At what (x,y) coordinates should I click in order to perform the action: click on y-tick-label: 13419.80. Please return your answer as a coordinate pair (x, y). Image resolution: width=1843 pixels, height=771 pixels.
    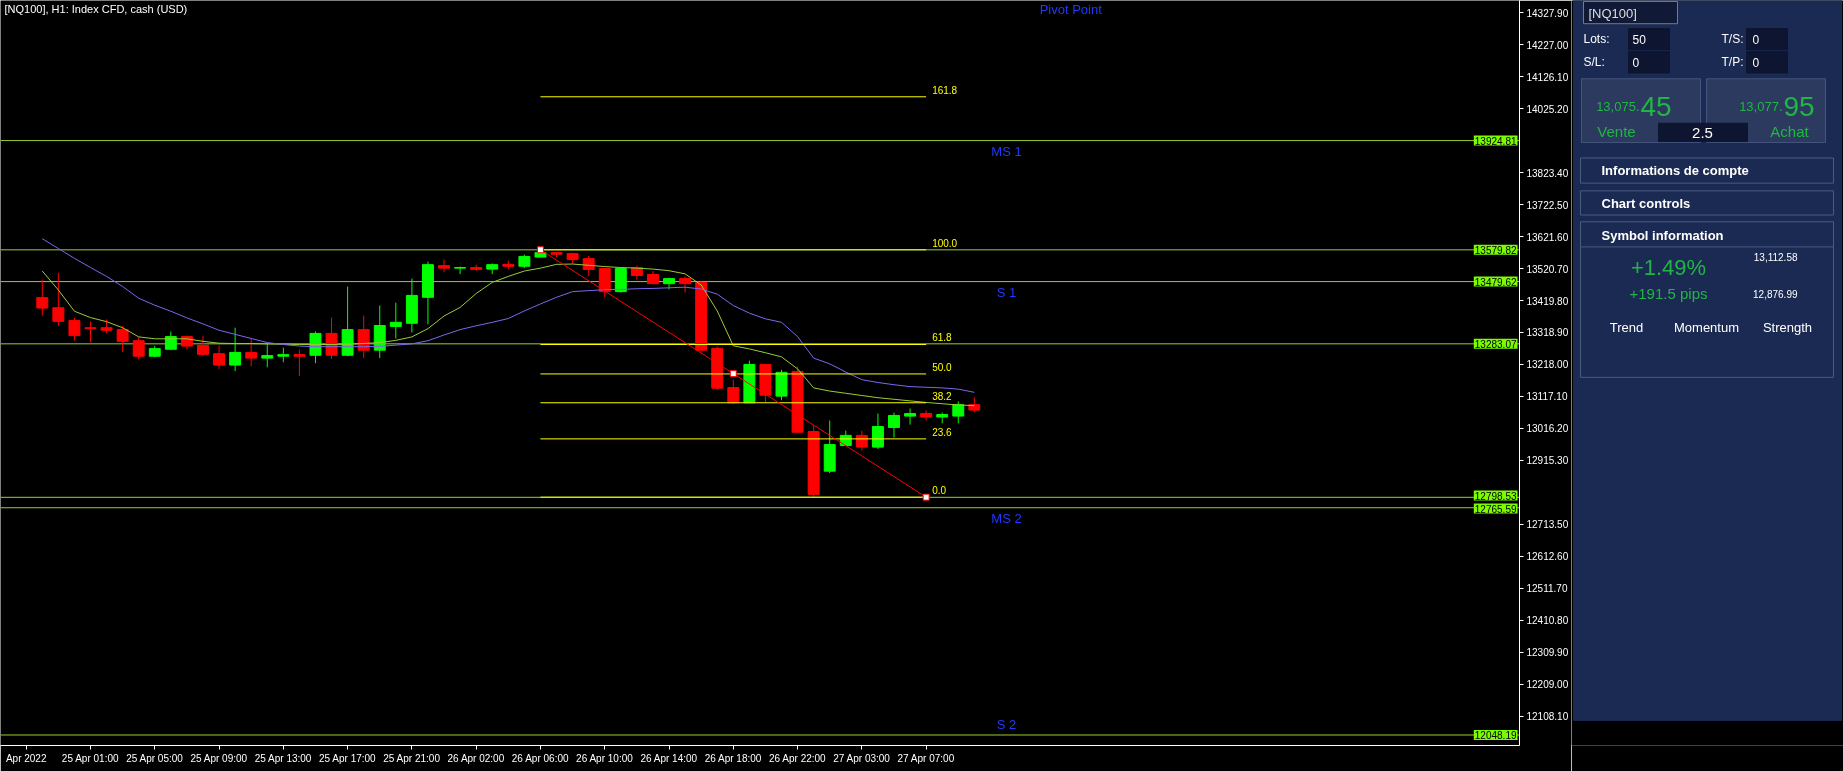
    Looking at the image, I should click on (1547, 301).